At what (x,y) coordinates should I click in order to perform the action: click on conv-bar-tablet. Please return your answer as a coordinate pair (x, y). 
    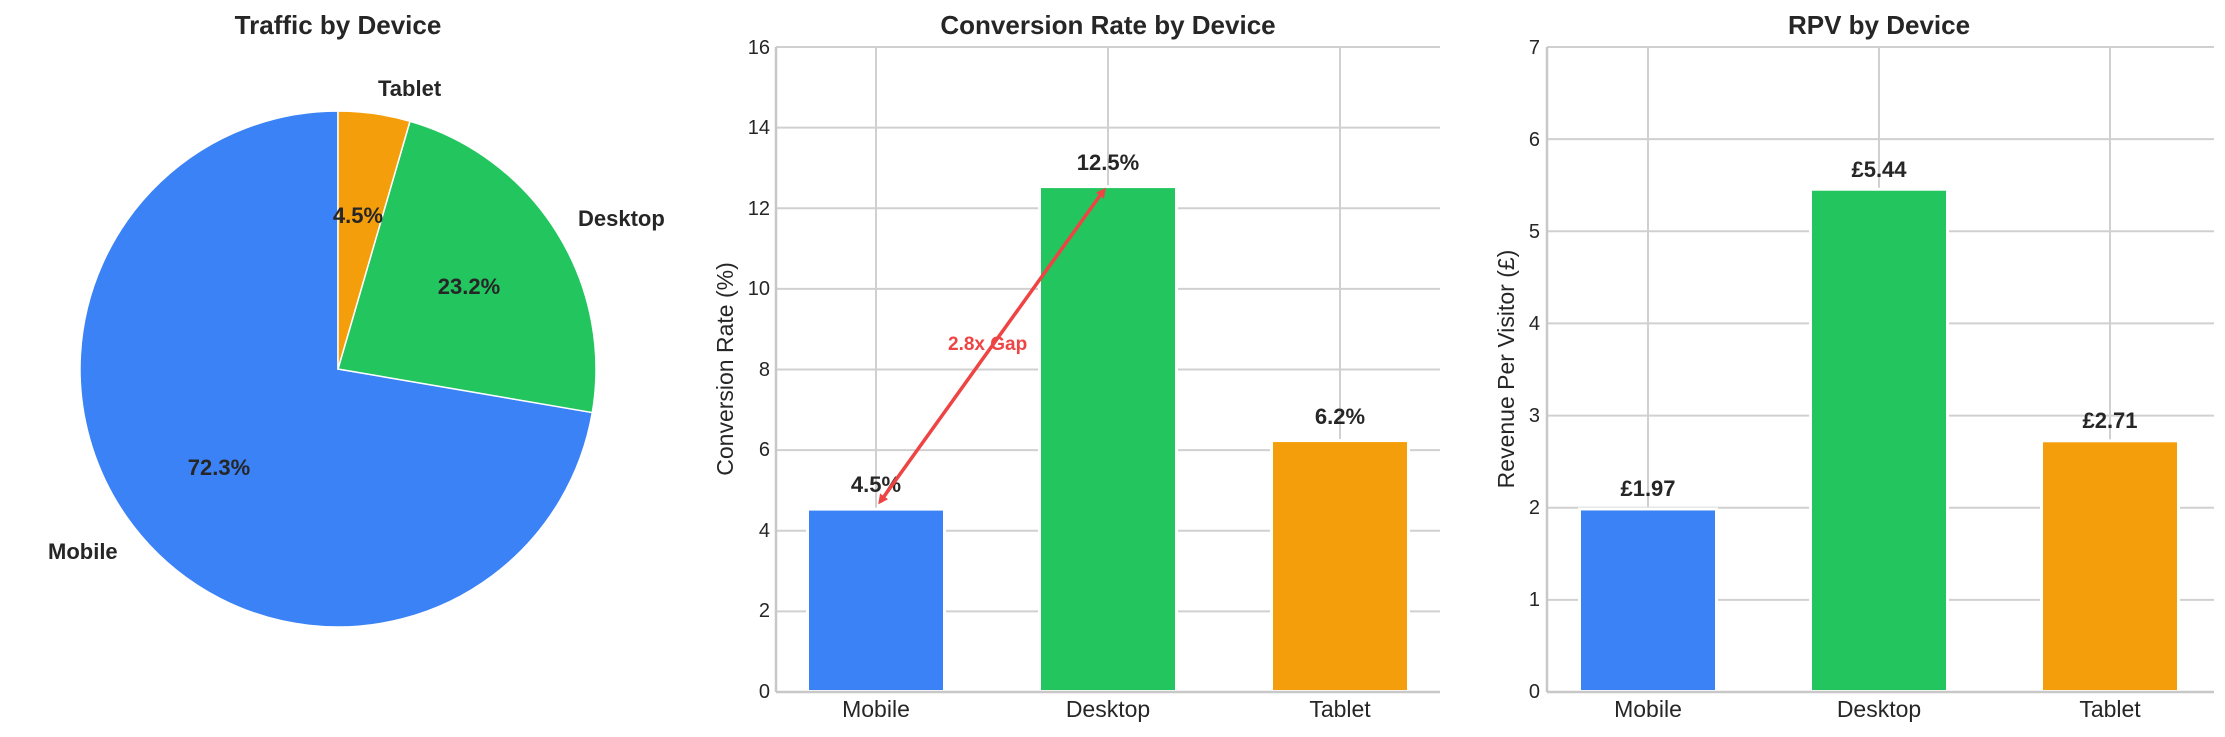
    Looking at the image, I should click on (1340, 566).